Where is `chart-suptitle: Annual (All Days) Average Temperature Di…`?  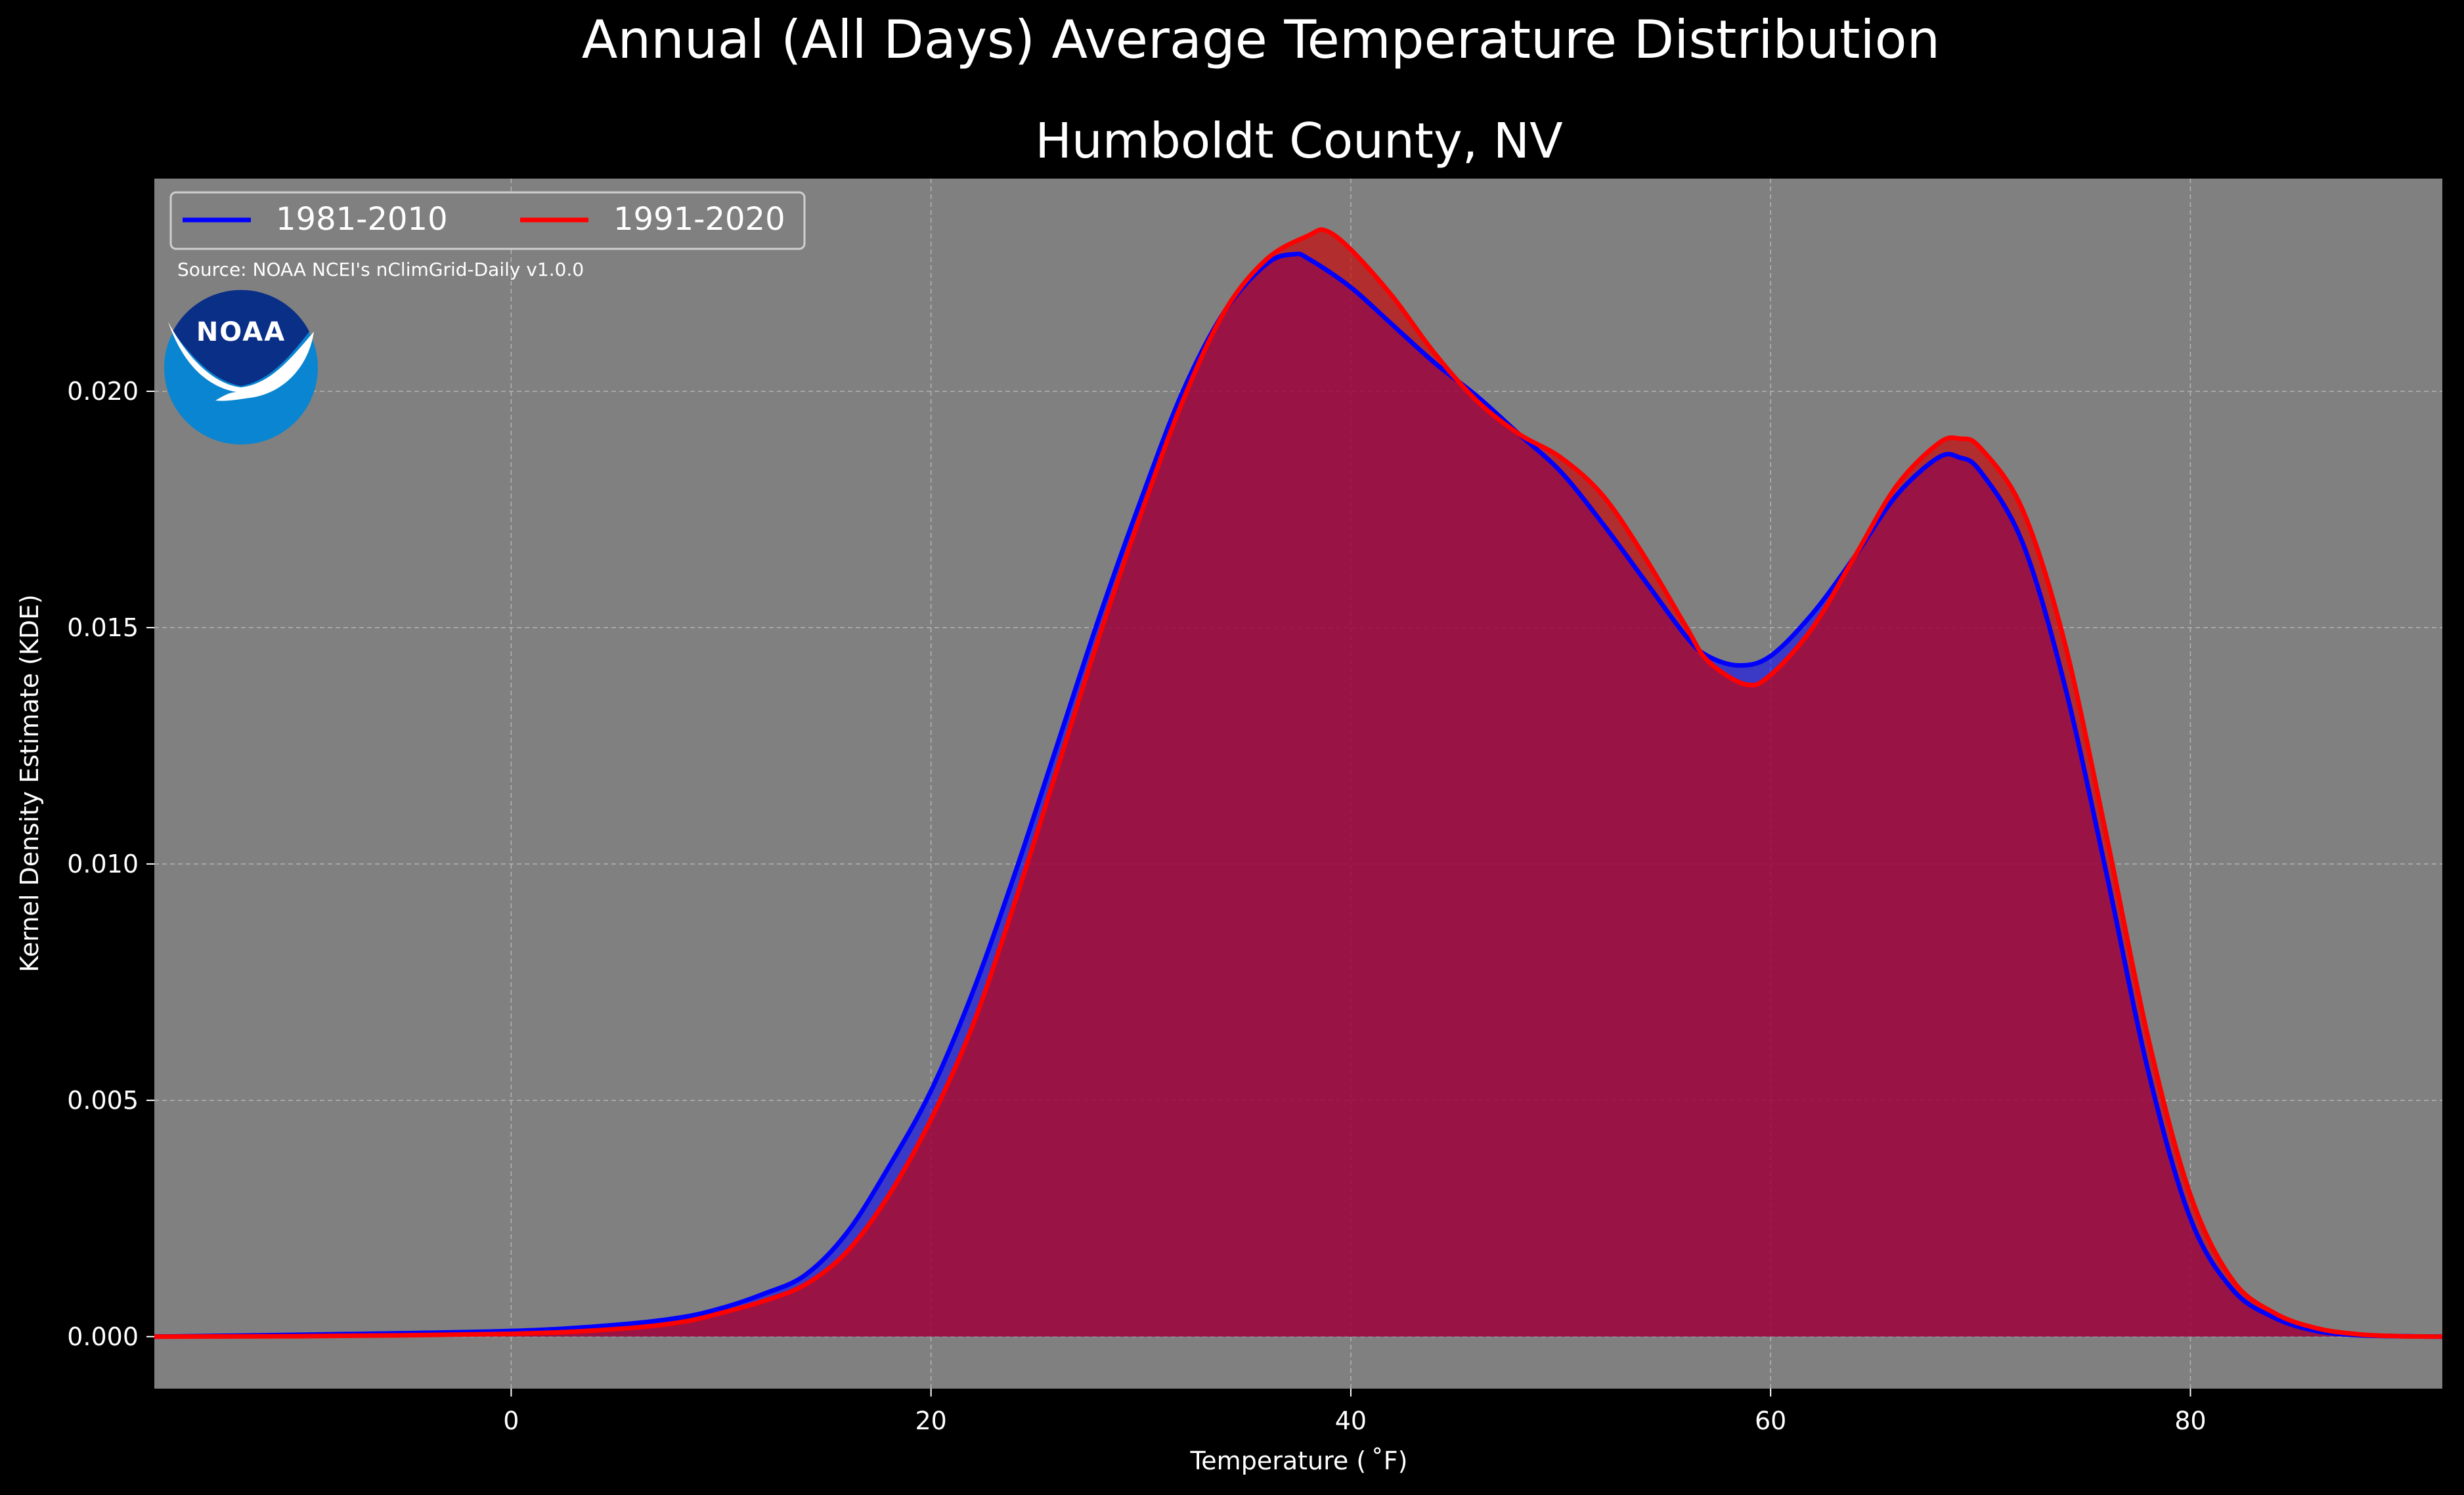
chart-suptitle: Annual (All Days) Average Temperature Di… is located at coordinates (1261, 39).